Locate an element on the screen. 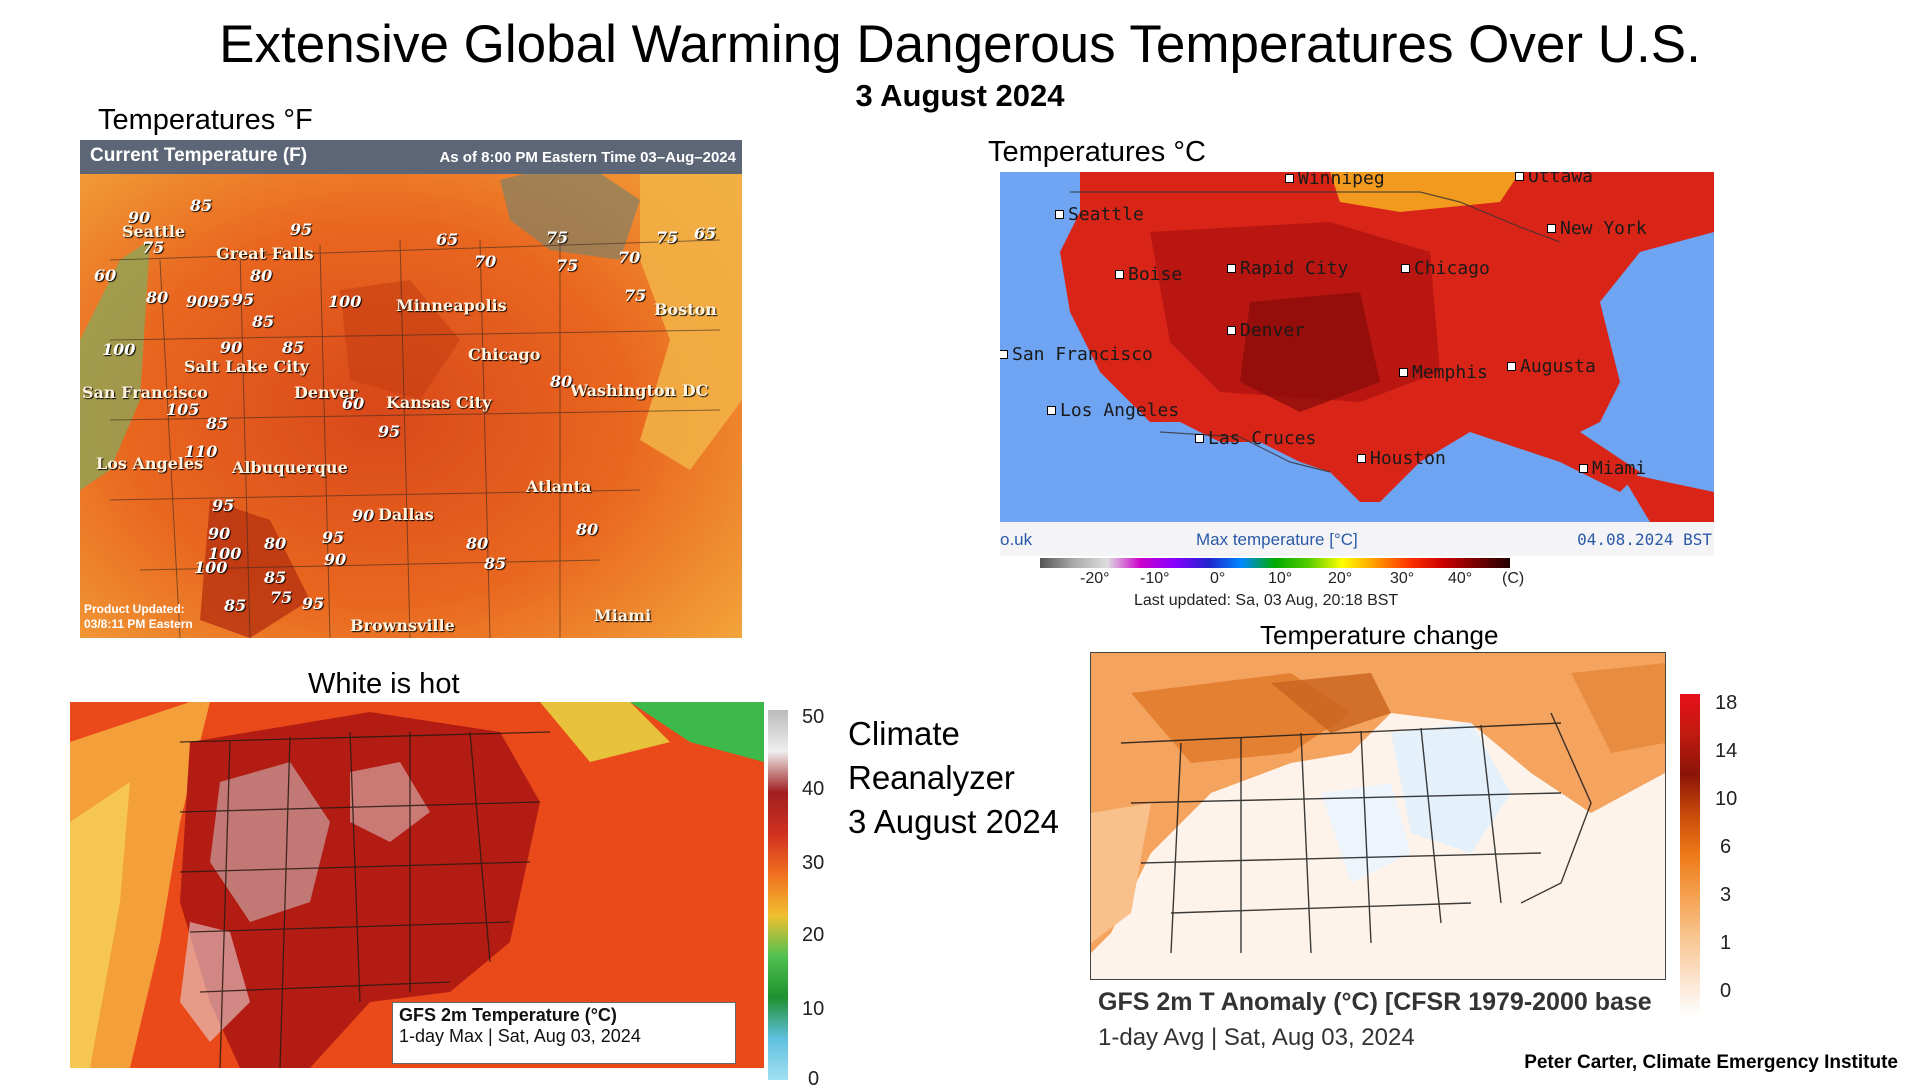 This screenshot has width=1920, height=1091. city-label: Ottawa is located at coordinates (1553, 179).